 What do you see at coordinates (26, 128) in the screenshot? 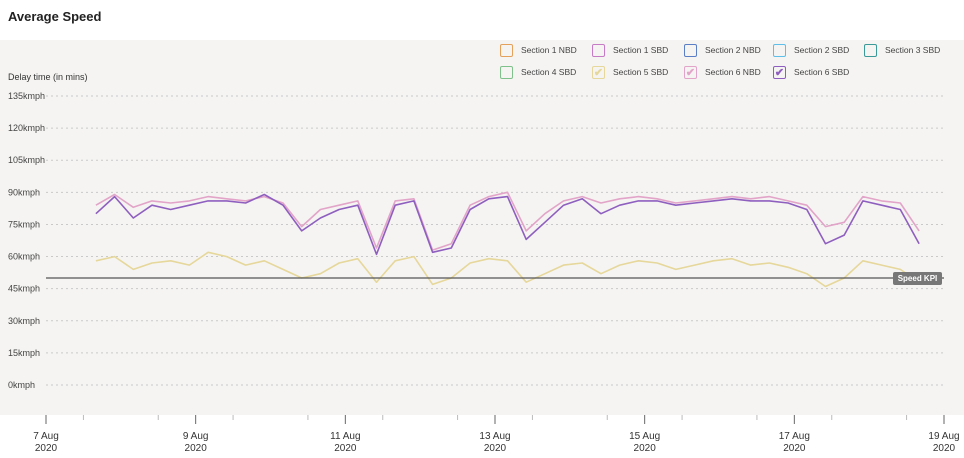
I see `y-tick-label: 120kmph` at bounding box center [26, 128].